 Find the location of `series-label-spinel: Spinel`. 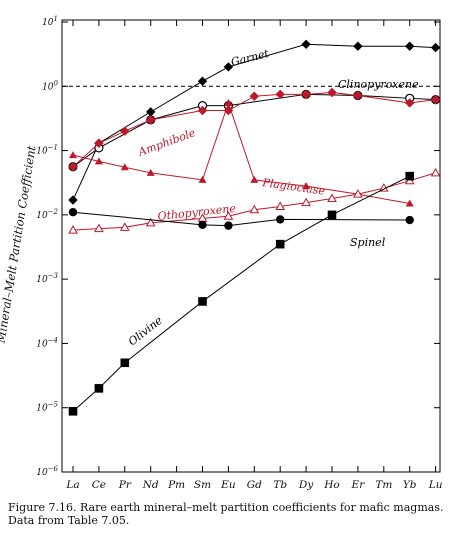

series-label-spinel: Spinel is located at coordinates (368, 242).